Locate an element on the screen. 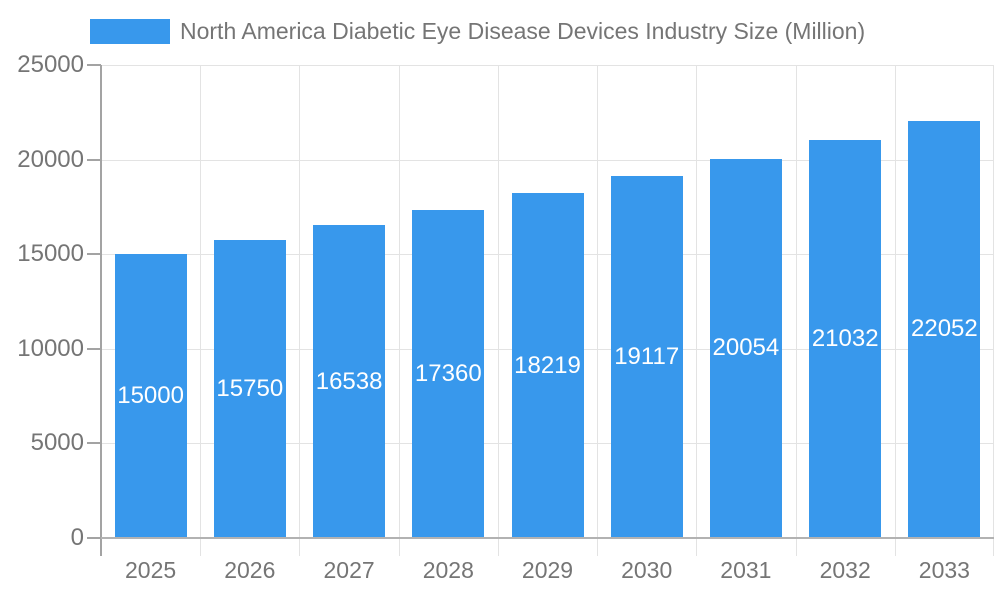  bar: 17360 is located at coordinates (448, 373).